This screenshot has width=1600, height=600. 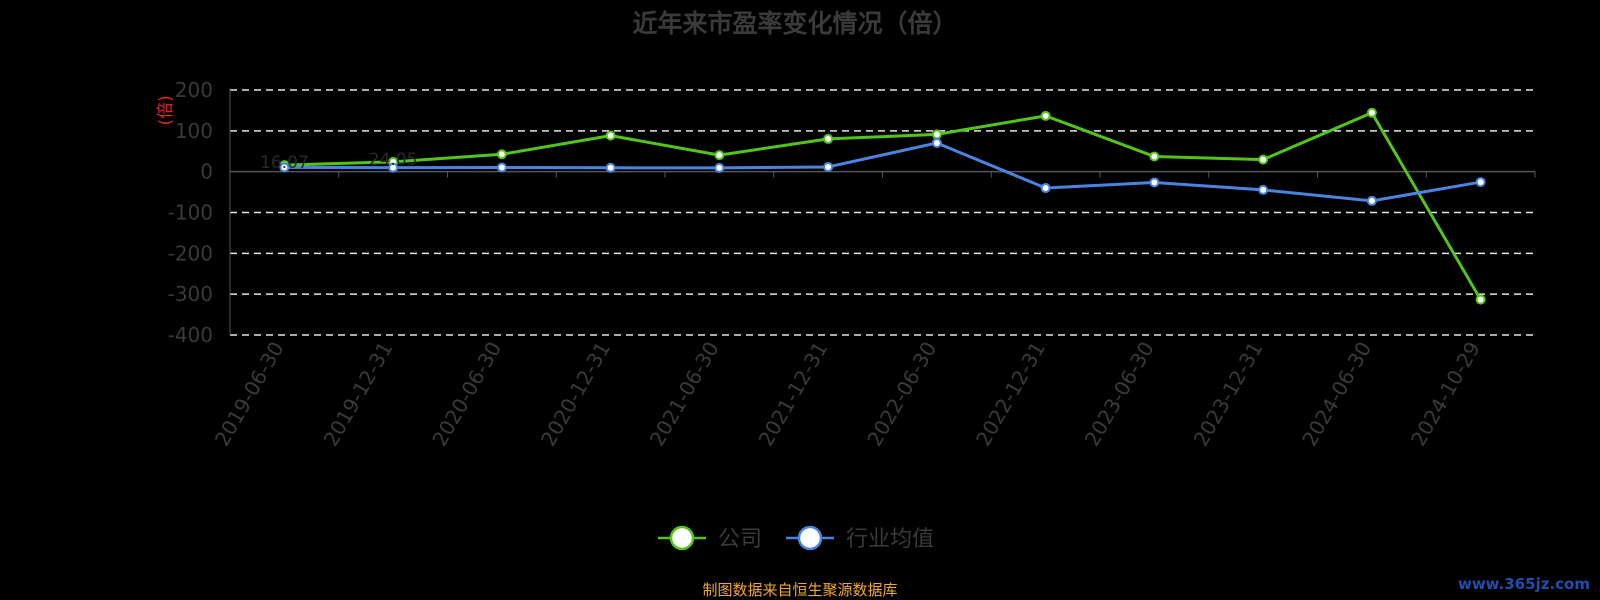 I want to click on x-tick-label: 2020-12-31, so click(x=575, y=394).